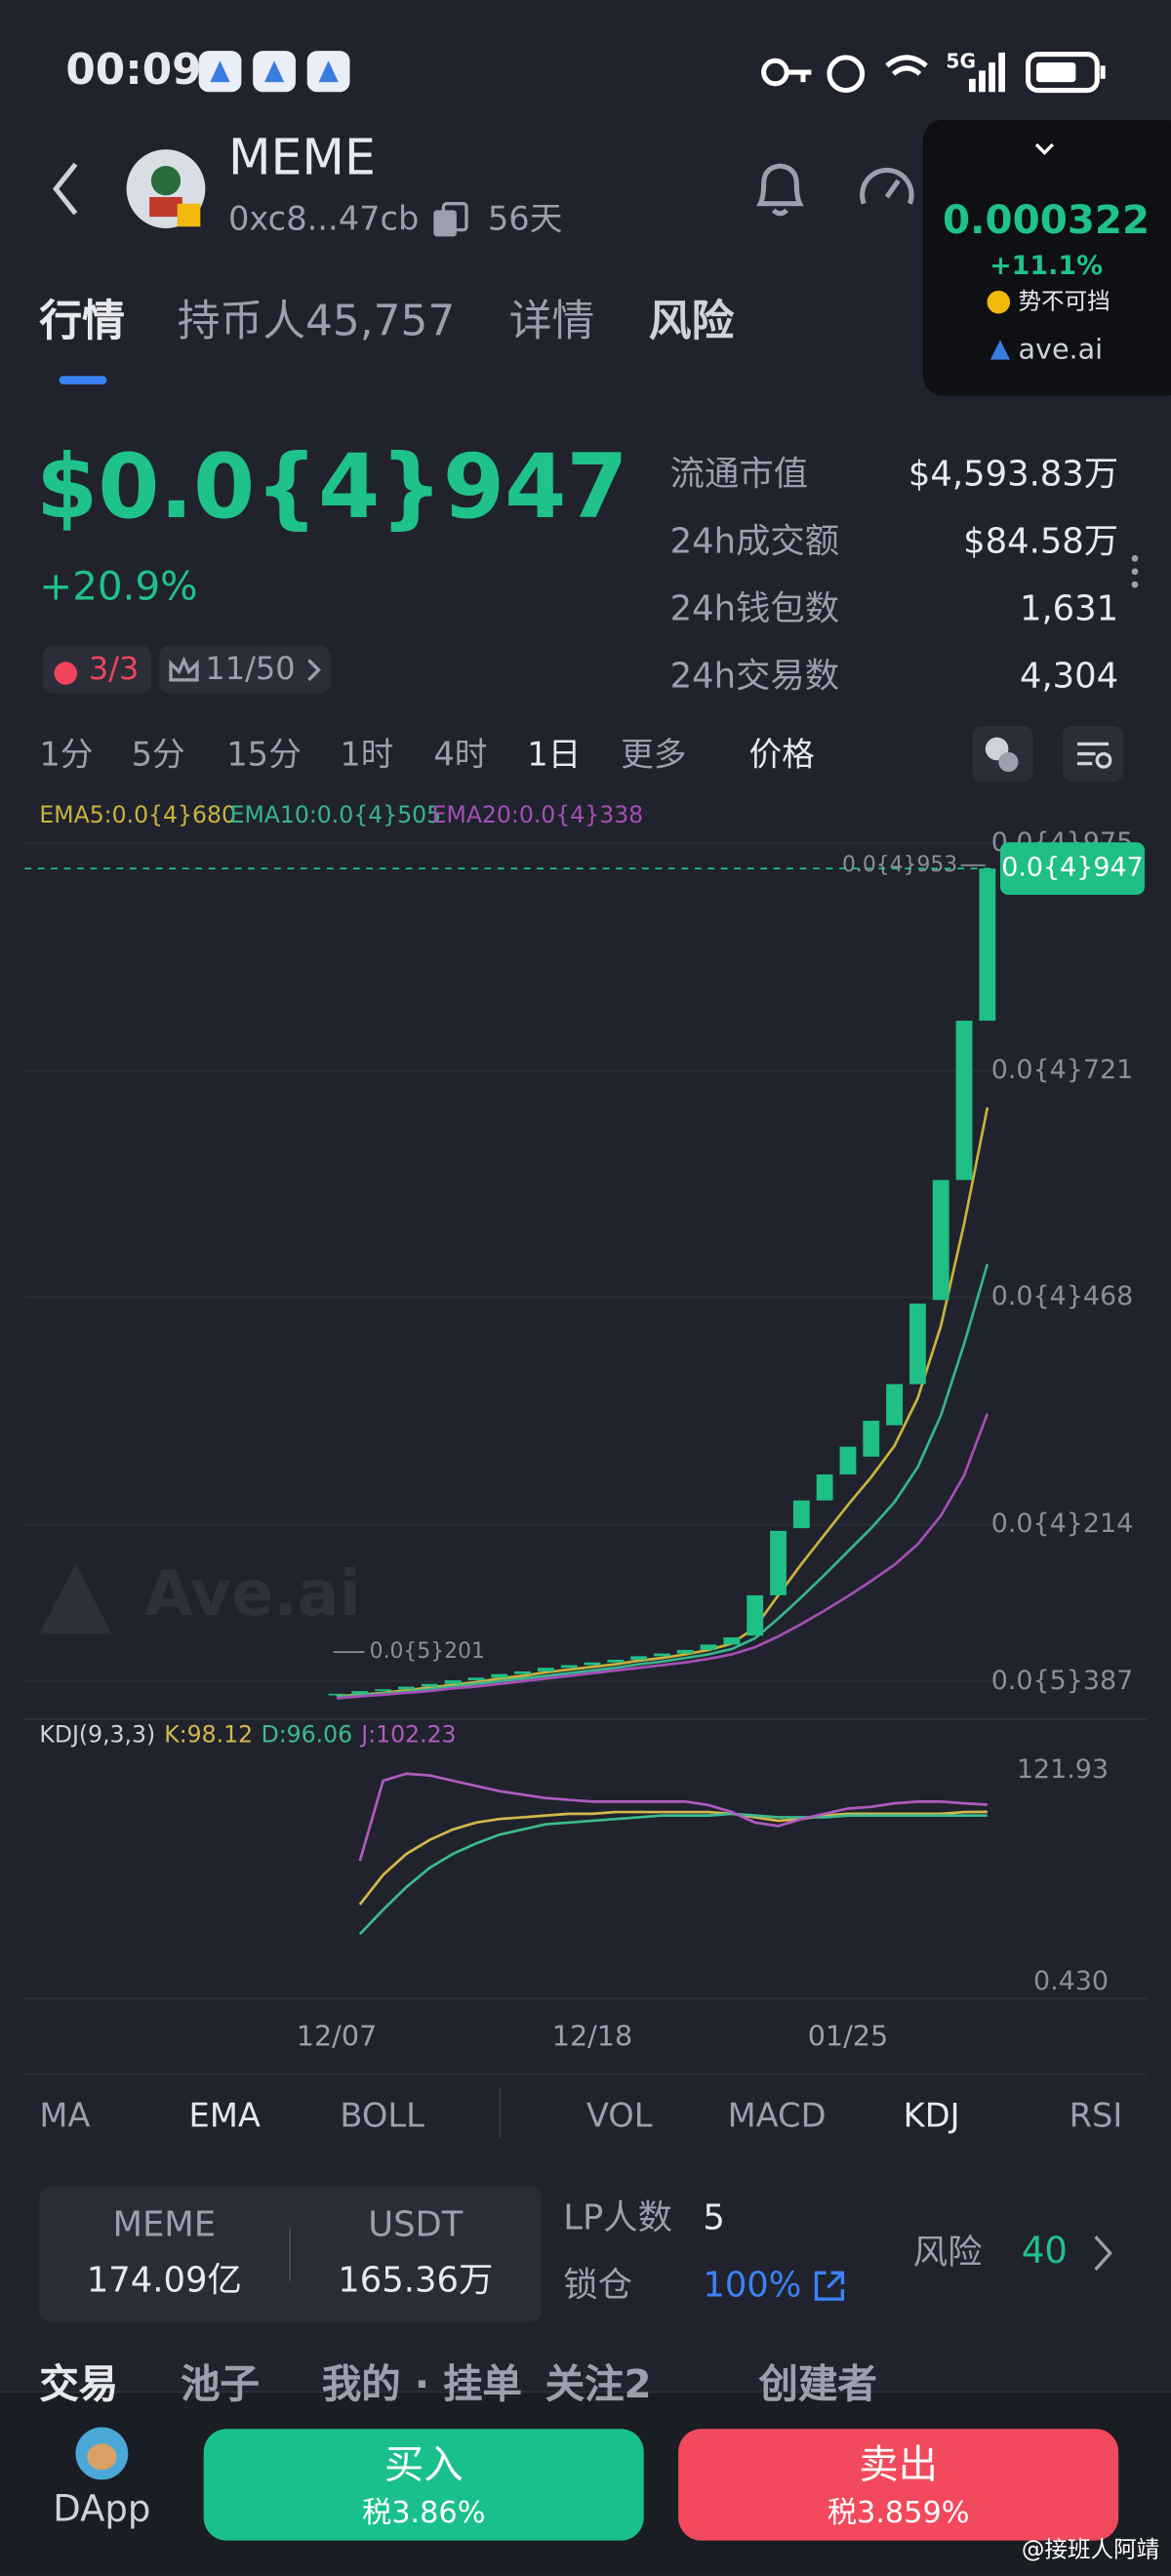 Image resolution: width=1171 pixels, height=2576 pixels. Describe the element at coordinates (301, 158) in the screenshot. I see `token-name: MEME` at that location.